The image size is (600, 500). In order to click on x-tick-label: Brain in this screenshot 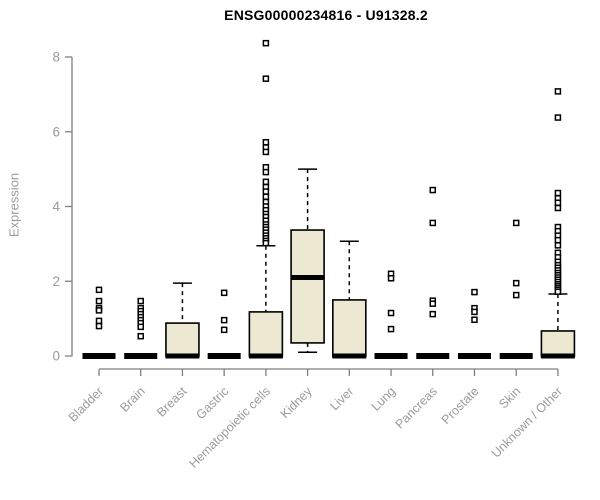, I will do `click(132, 399)`.